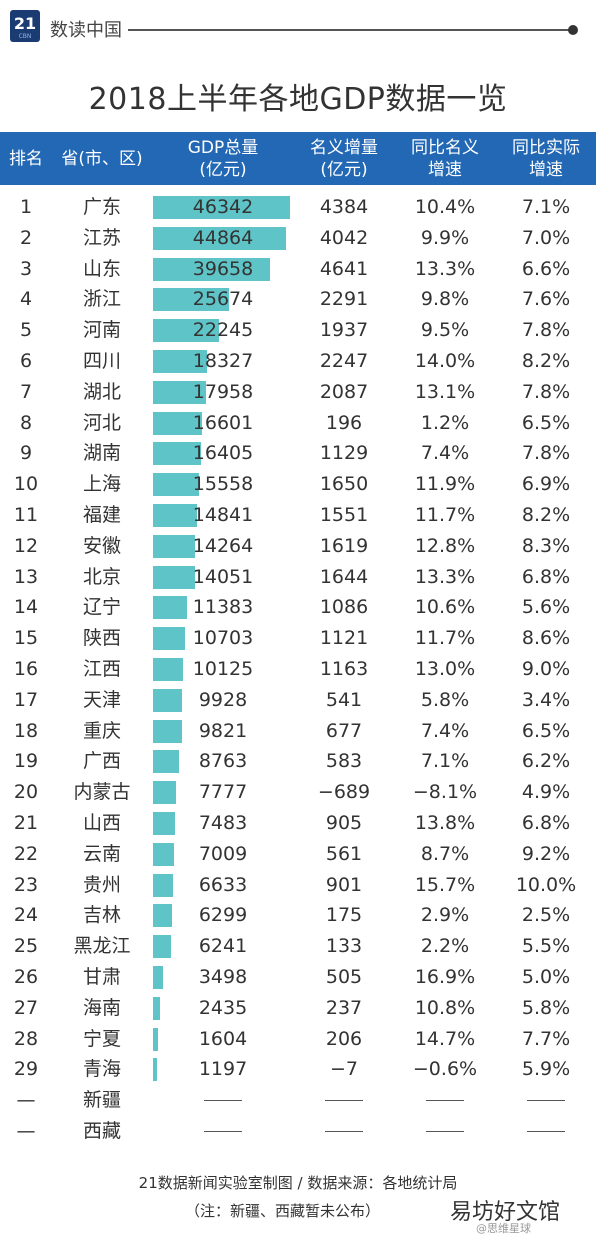  What do you see at coordinates (445, 761) in the screenshot?
I see `nominal-growth-cell: 7.1%` at bounding box center [445, 761].